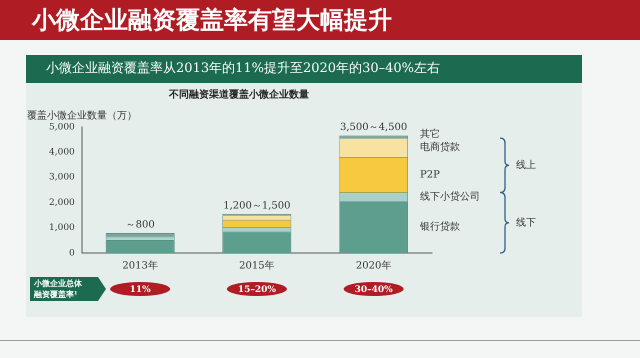 This screenshot has width=640, height=358. Describe the element at coordinates (62, 228) in the screenshot. I see `y-tick-label: 1,000` at that location.